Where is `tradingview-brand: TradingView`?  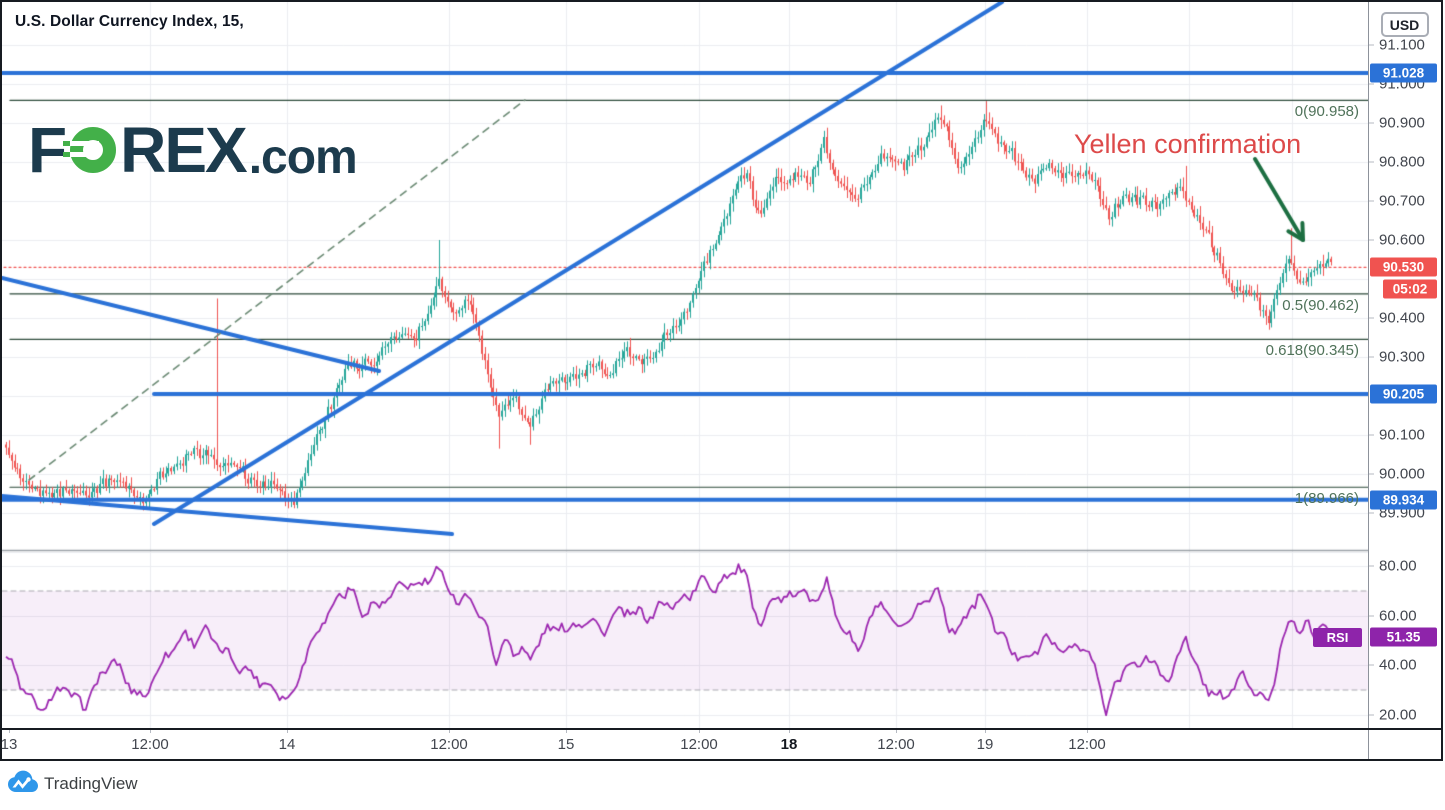
tradingview-brand: TradingView is located at coordinates (91, 783).